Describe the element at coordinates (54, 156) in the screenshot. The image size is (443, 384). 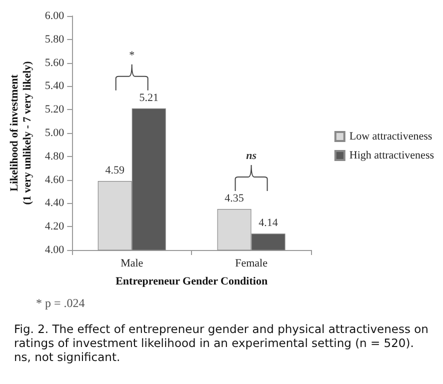
I see `y-tick-label: 4.80` at that location.